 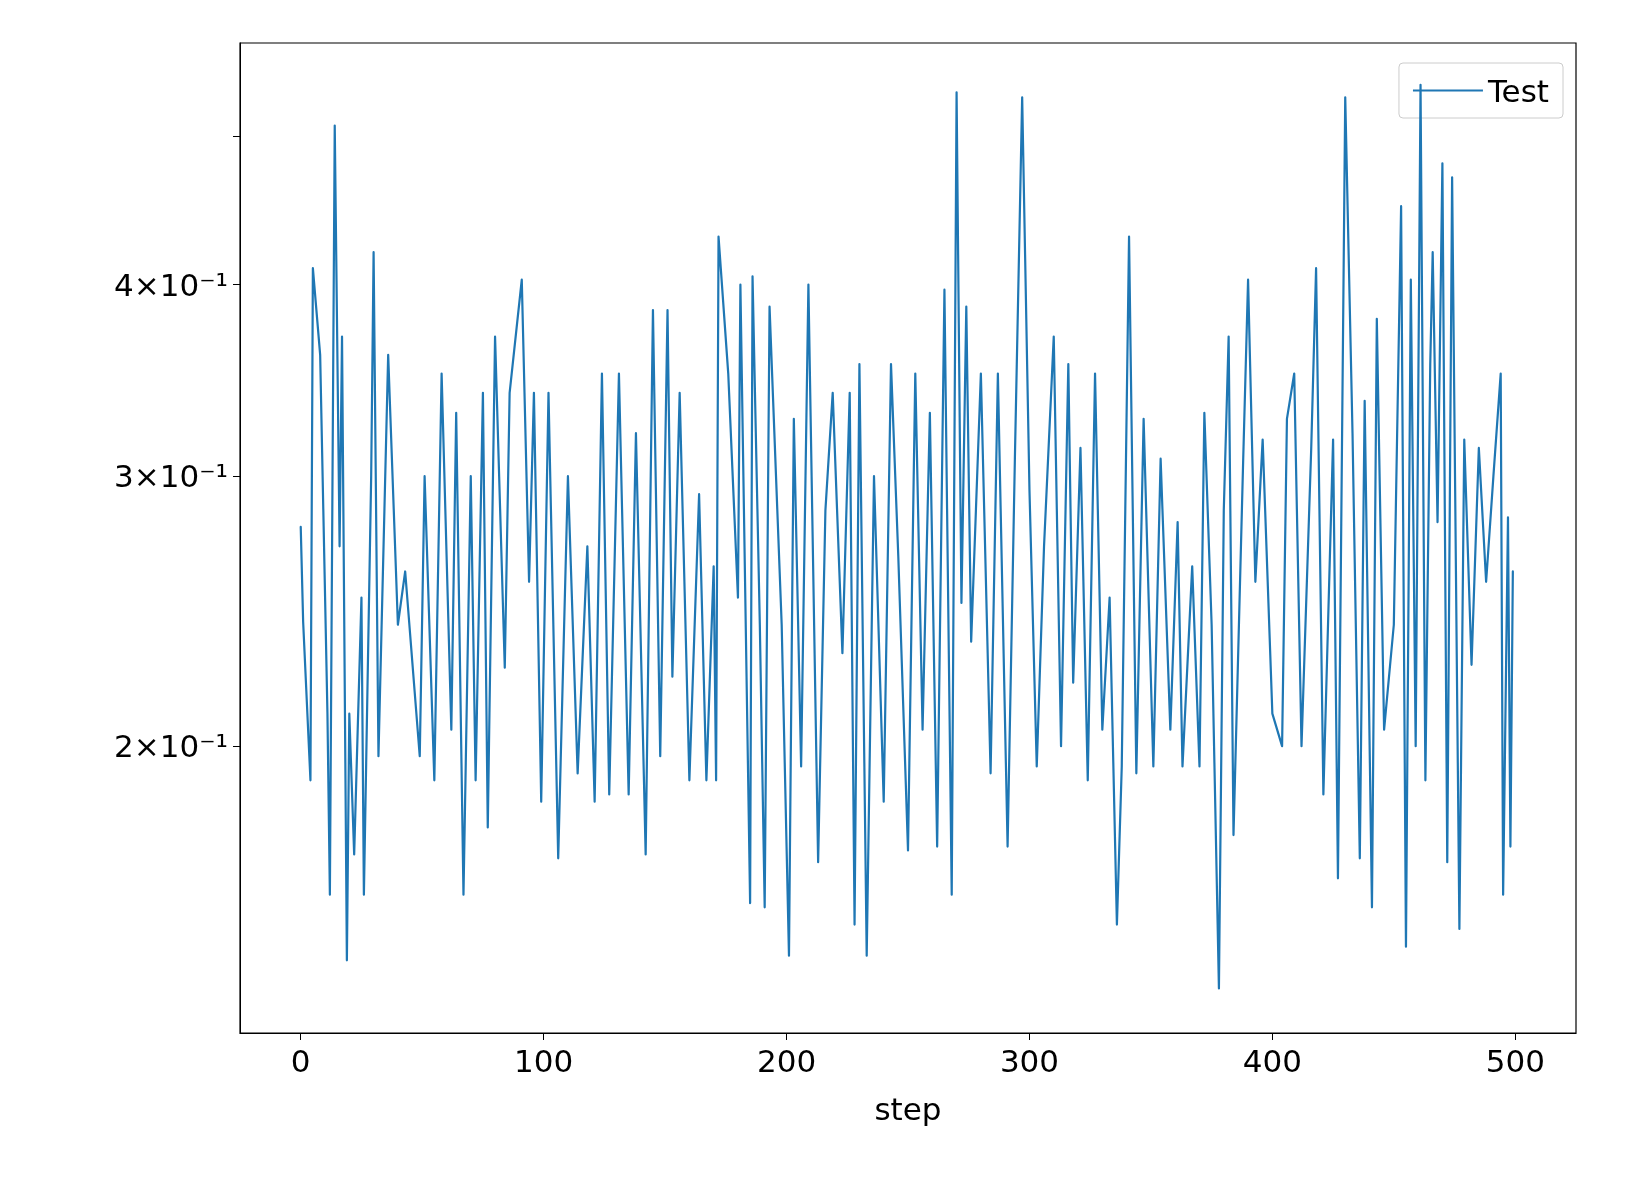 What do you see at coordinates (1272, 1060) in the screenshot?
I see `x-tick-label: 400` at bounding box center [1272, 1060].